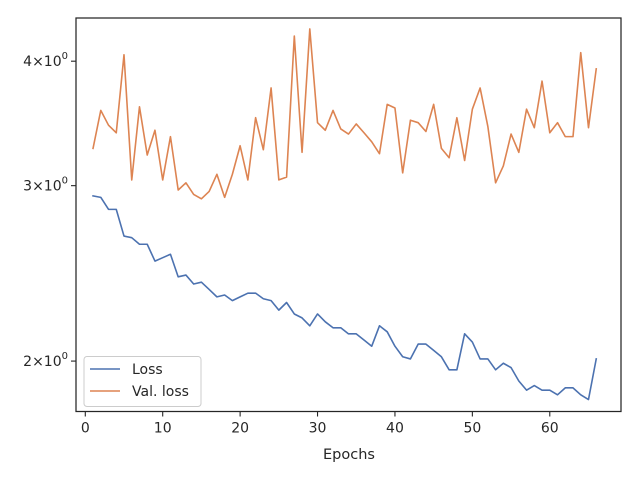 The height and width of the screenshot is (480, 640). Describe the element at coordinates (49, 210) in the screenshot. I see `y-axis-ticks: 2×100 3×100 4×100` at that location.